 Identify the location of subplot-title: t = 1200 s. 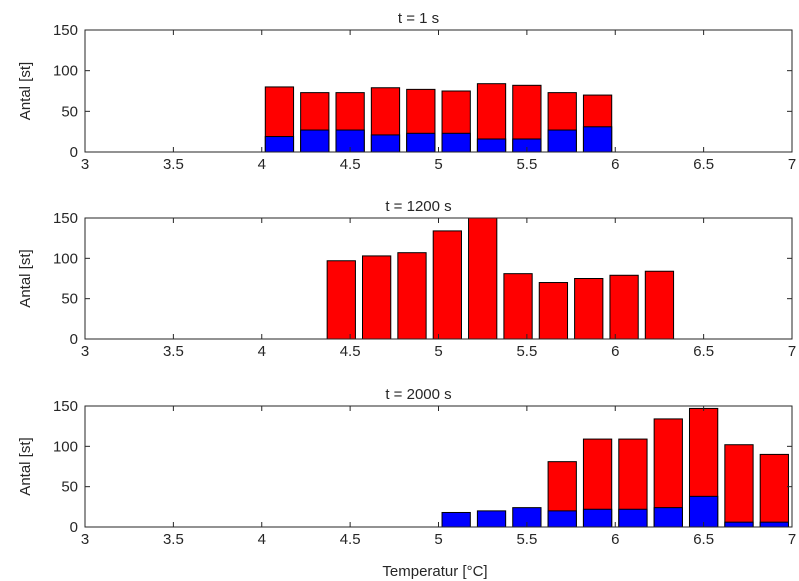
(418, 206).